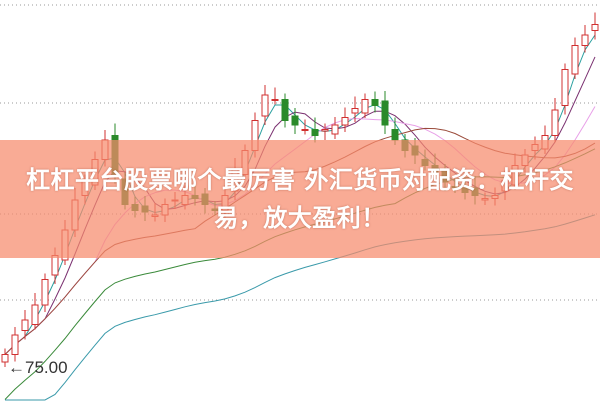 The height and width of the screenshot is (401, 600). Describe the element at coordinates (46, 367) in the screenshot. I see `price-label-value: 75.00` at that location.